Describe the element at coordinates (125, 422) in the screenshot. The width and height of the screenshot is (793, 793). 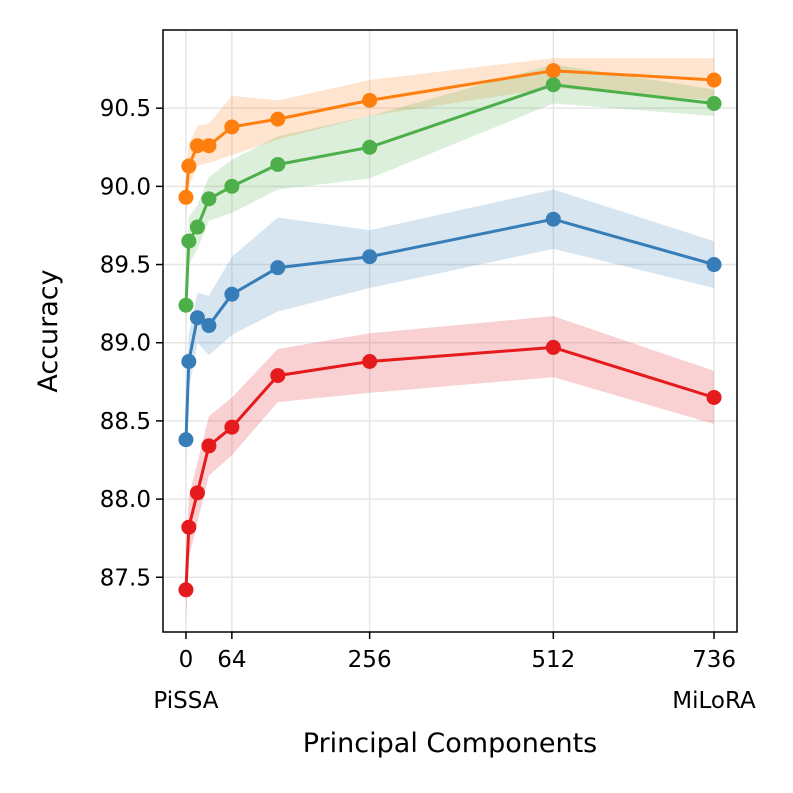
I see `y-tick-label: 88.5` at that location.